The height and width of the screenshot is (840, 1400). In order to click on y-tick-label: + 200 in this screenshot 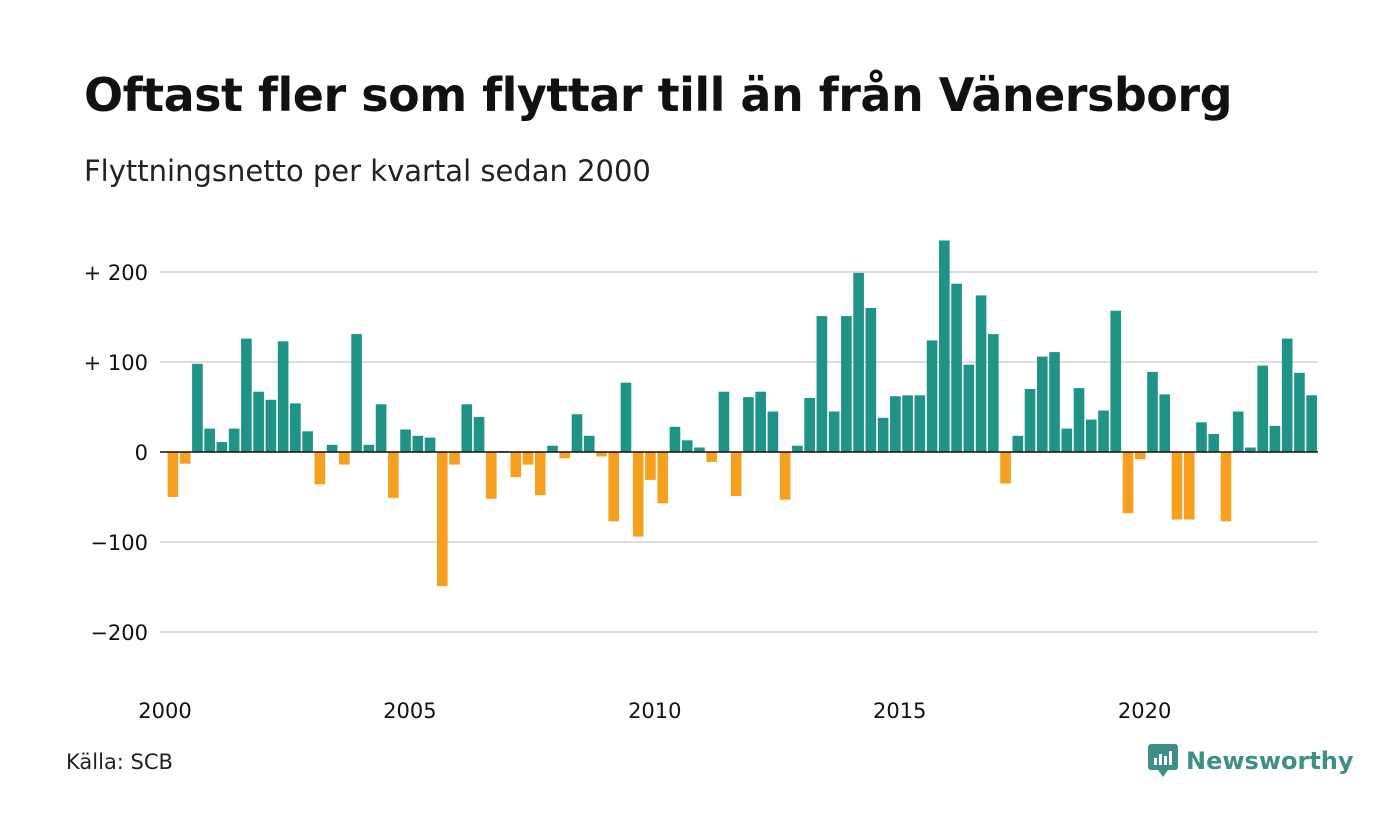, I will do `click(116, 273)`.